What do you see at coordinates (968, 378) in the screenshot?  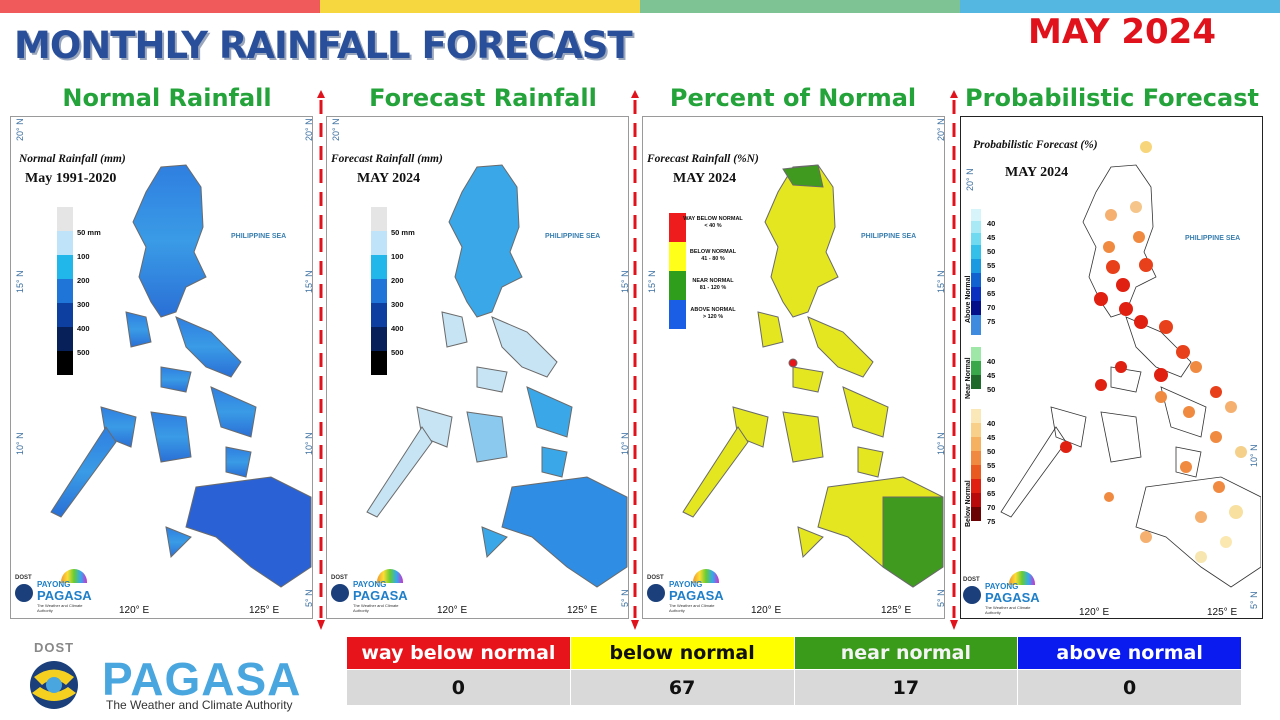 I see `legend-group-label: Near Normal` at bounding box center [968, 378].